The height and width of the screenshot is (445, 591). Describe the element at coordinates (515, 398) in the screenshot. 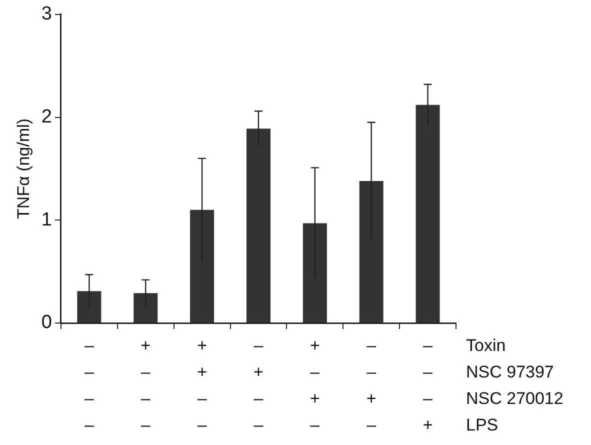

I see `text: NSC 270012` at that location.